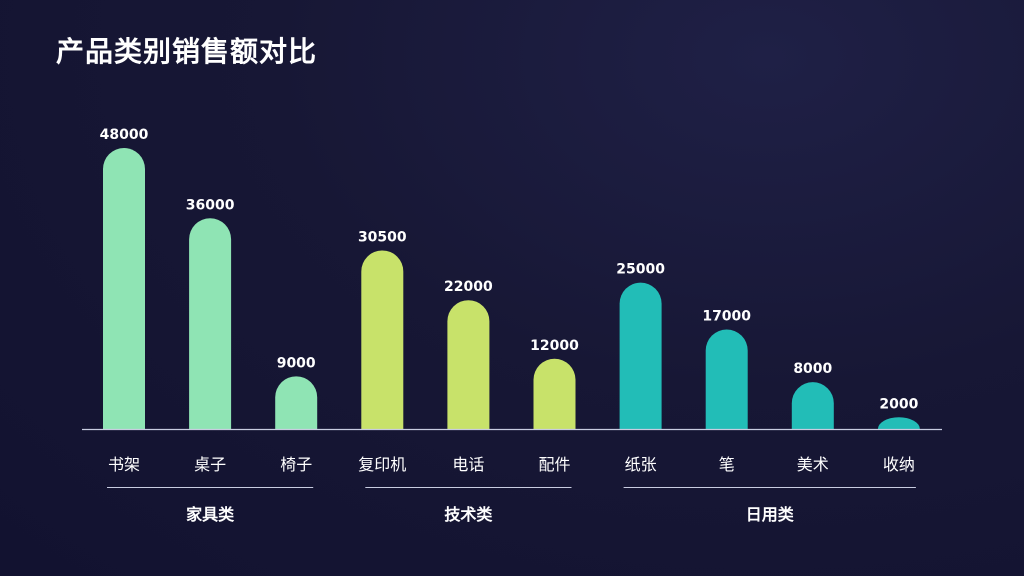  I want to click on value-label-7: 25000, so click(640, 270).